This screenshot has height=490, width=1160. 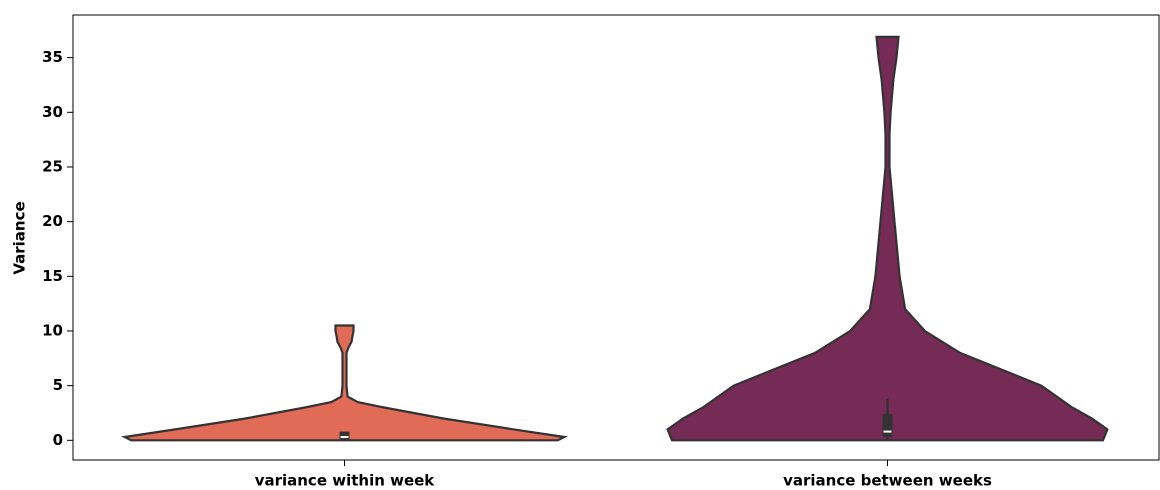 I want to click on y-tick-label: 30, so click(x=52, y=112).